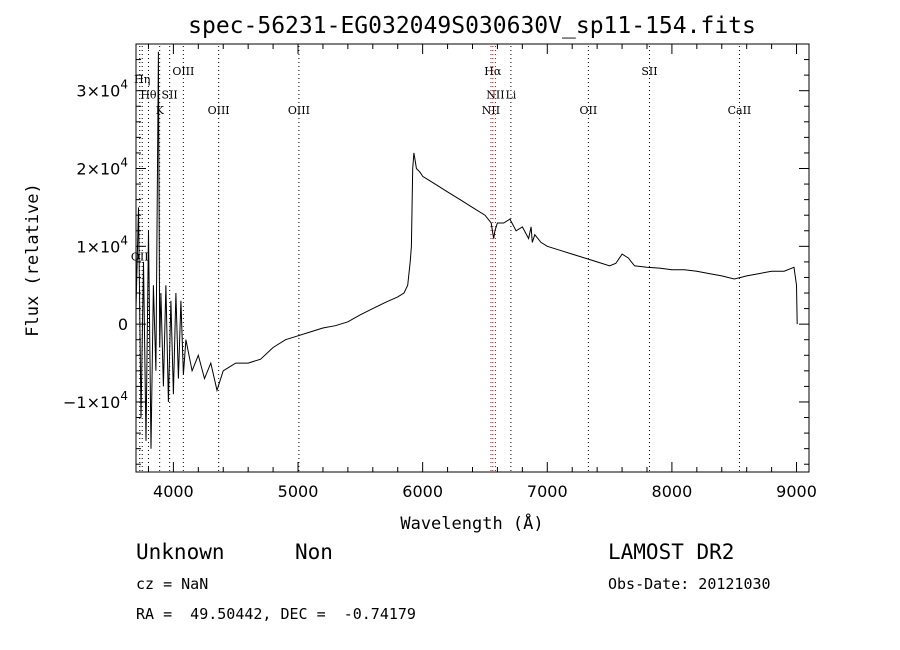 The width and height of the screenshot is (900, 650). I want to click on emission-line-label: Hα, so click(493, 71).